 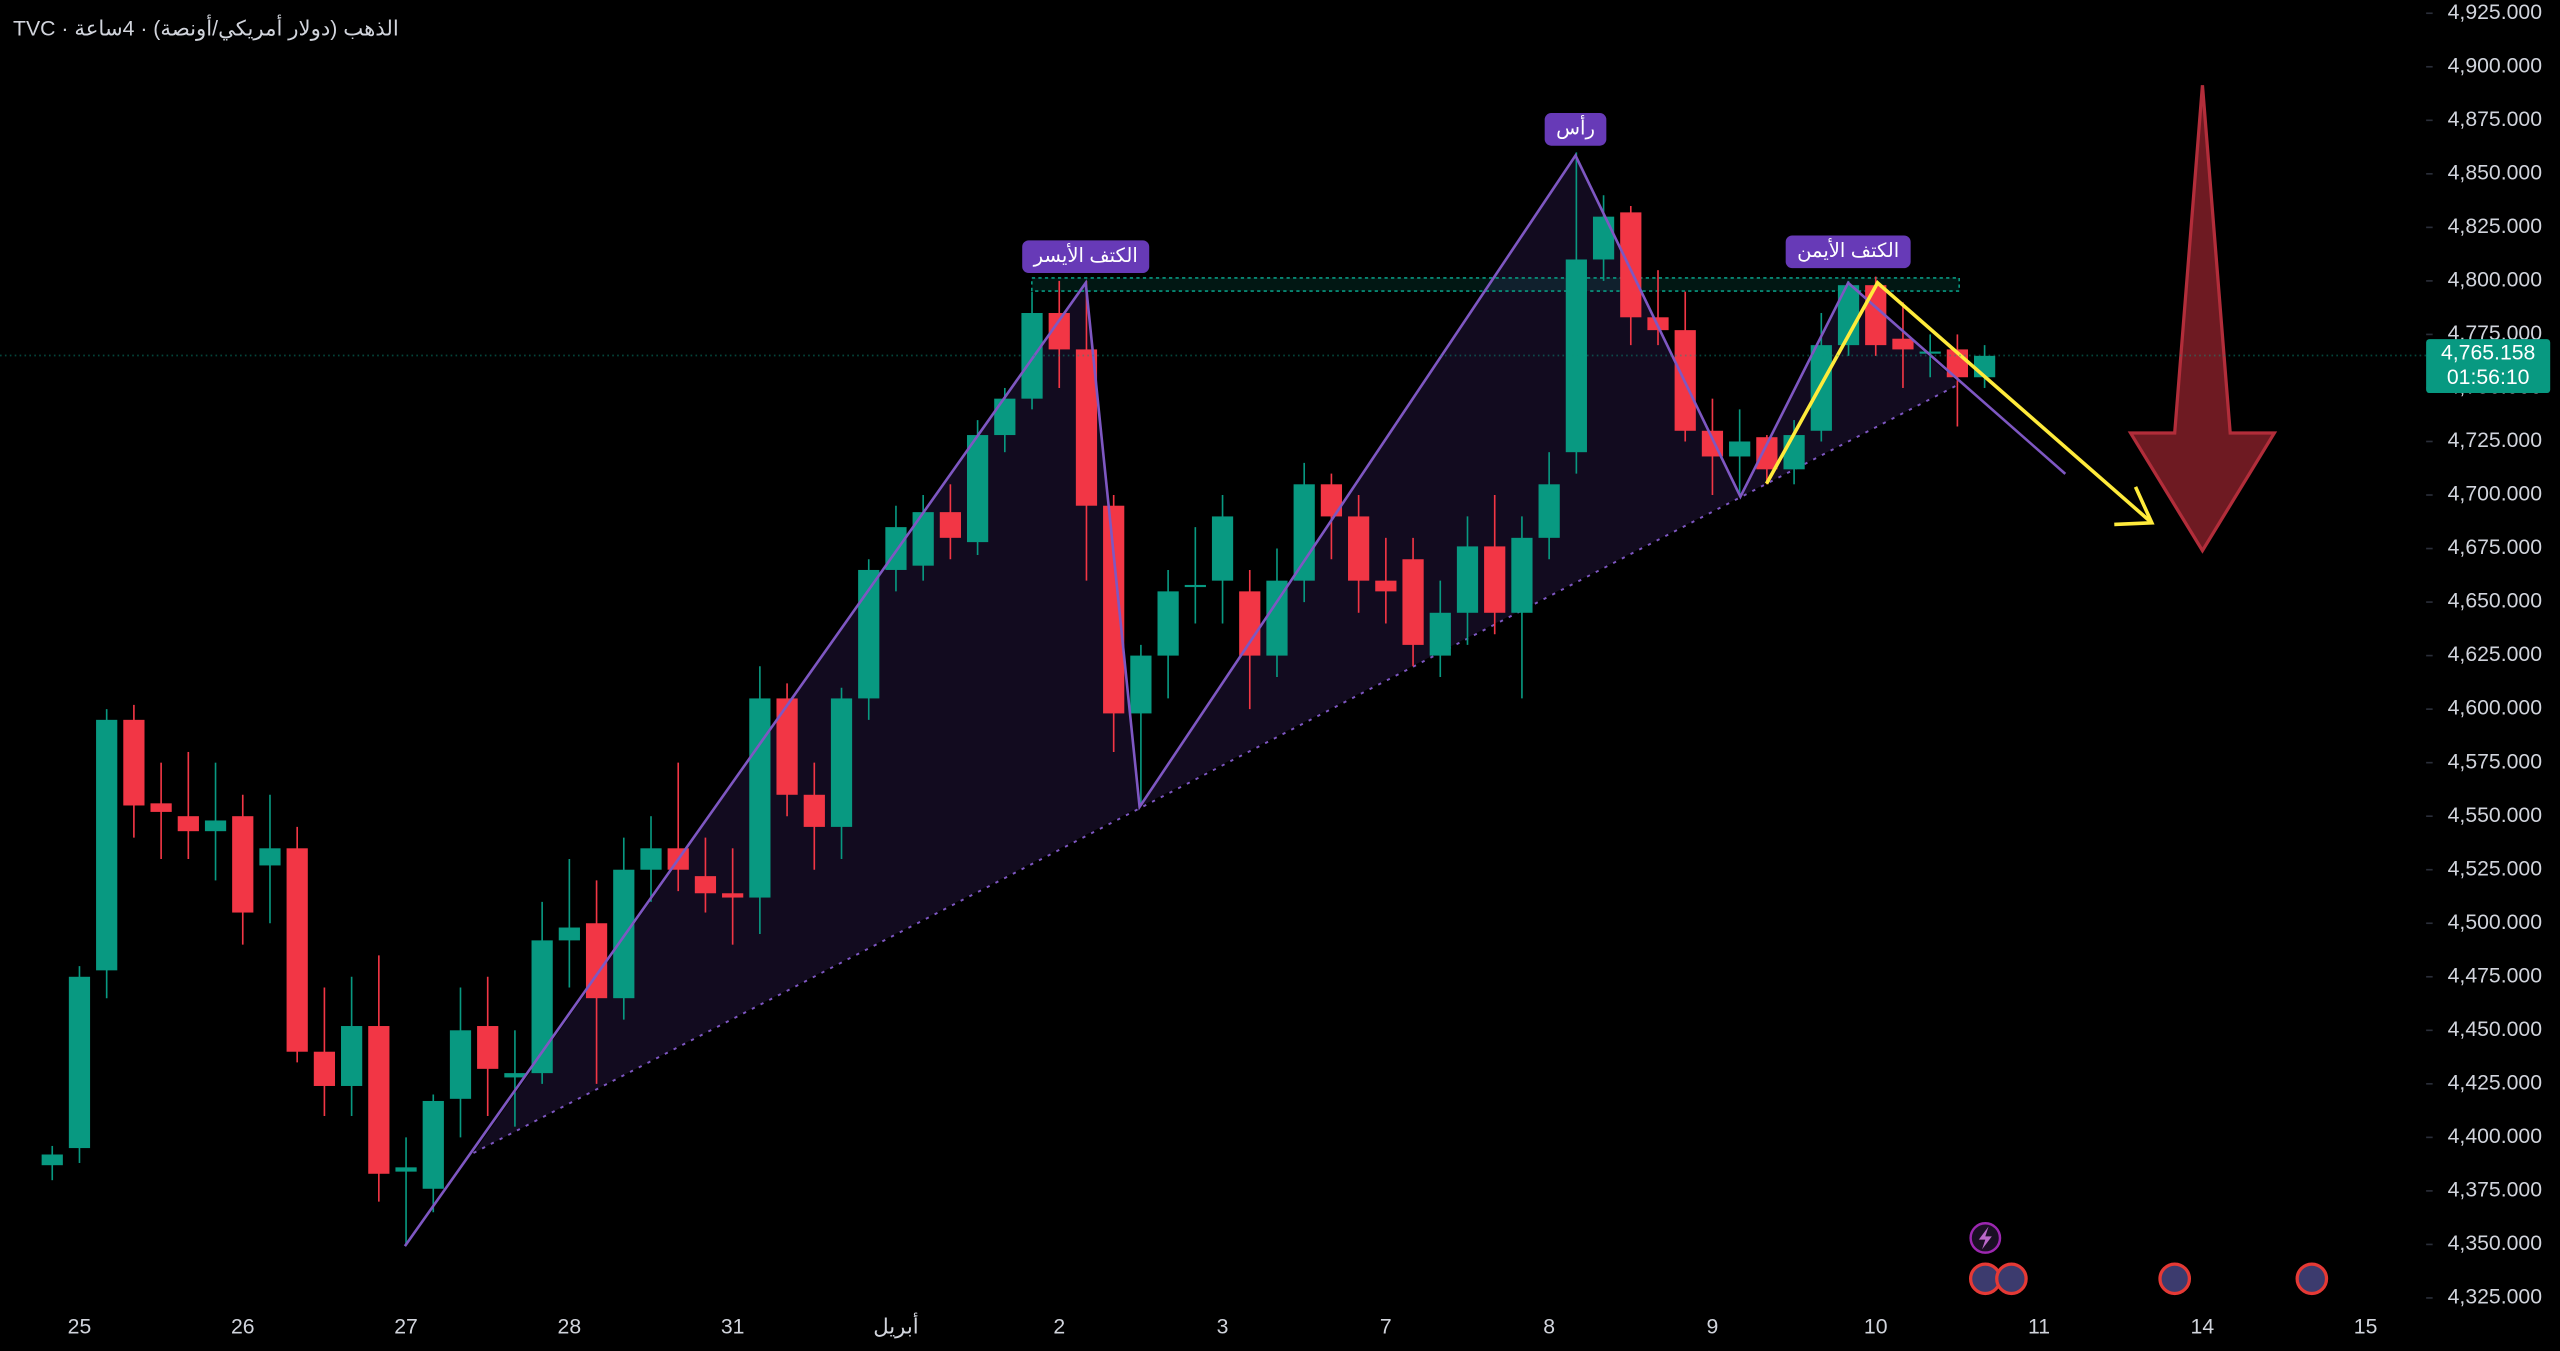 What do you see at coordinates (2495, 280) in the screenshot?
I see `y-tick-label: 4,800.000` at bounding box center [2495, 280].